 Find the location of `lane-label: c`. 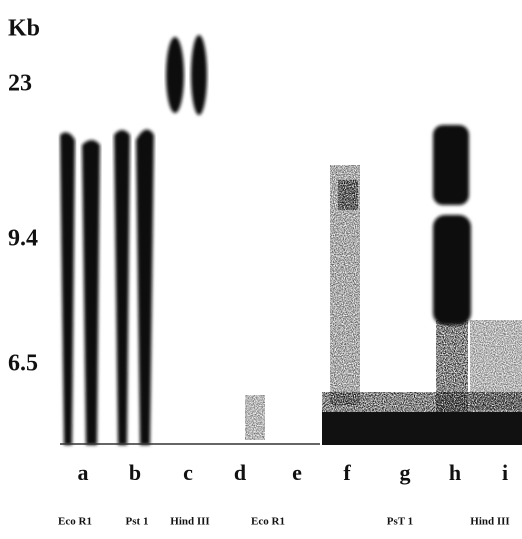

lane-label: c is located at coordinates (188, 472).